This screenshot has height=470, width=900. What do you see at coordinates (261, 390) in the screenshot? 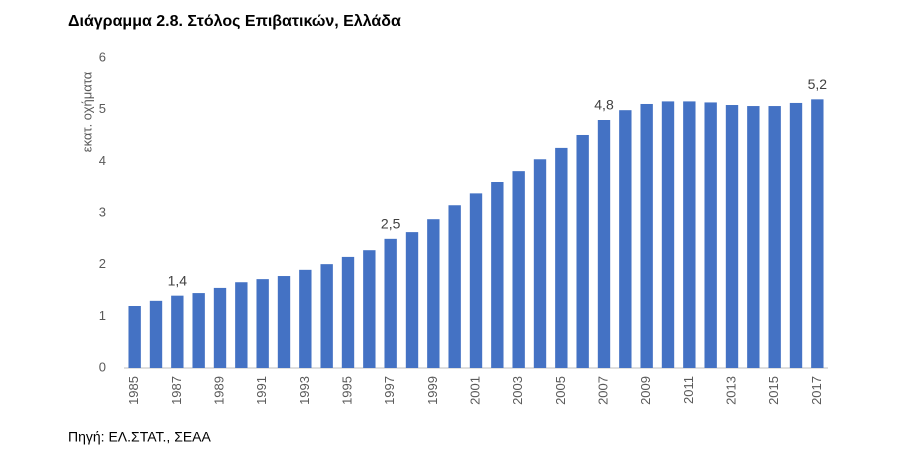
I see `x-tick-label: 1991` at bounding box center [261, 390].